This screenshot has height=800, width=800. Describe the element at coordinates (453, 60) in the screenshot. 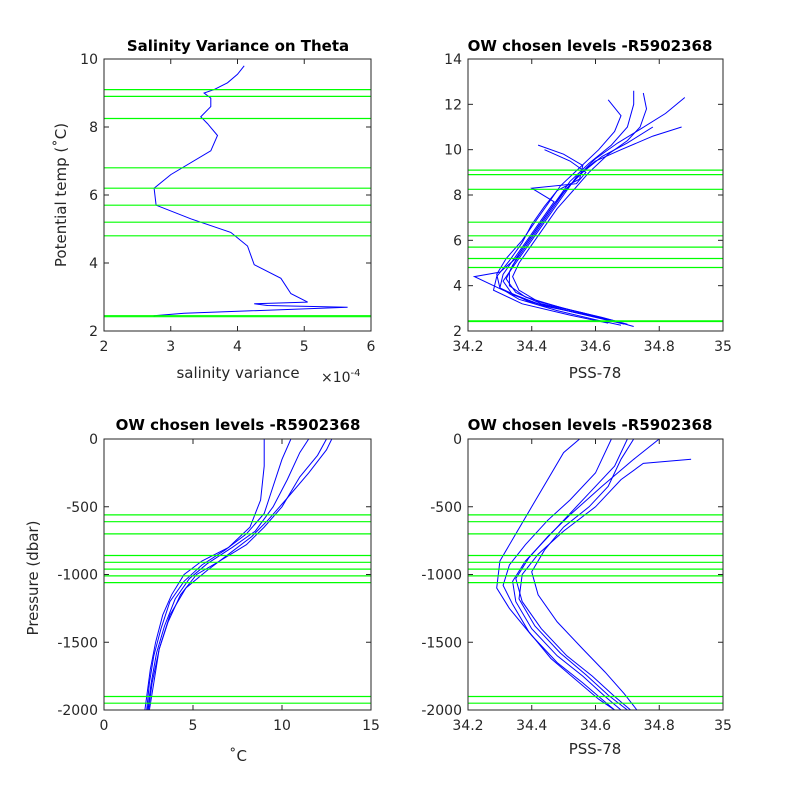

I see `y-tick-label: 14` at that location.